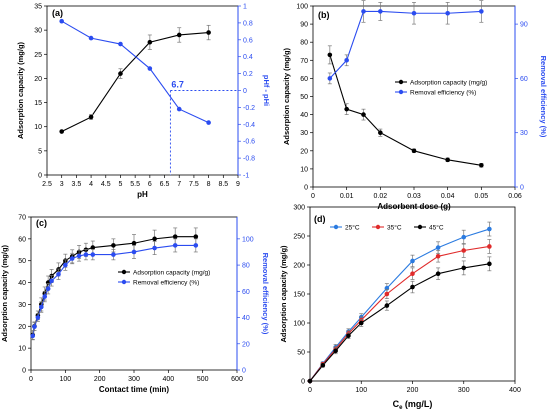 This screenshot has width=550, height=414. I want to click on x-tick-label: 8.5, so click(223, 184).